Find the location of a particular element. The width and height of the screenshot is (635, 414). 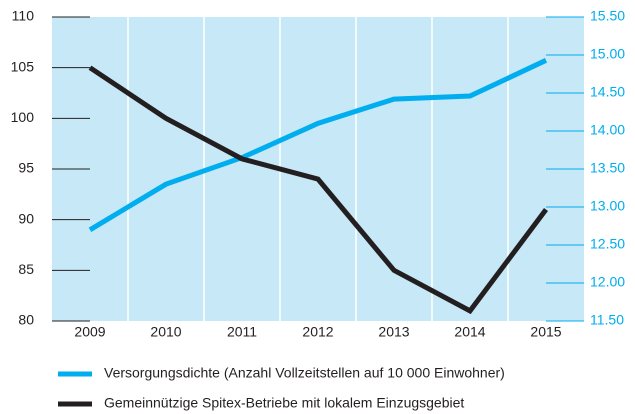

x-tick-label: 2015 is located at coordinates (545, 332).